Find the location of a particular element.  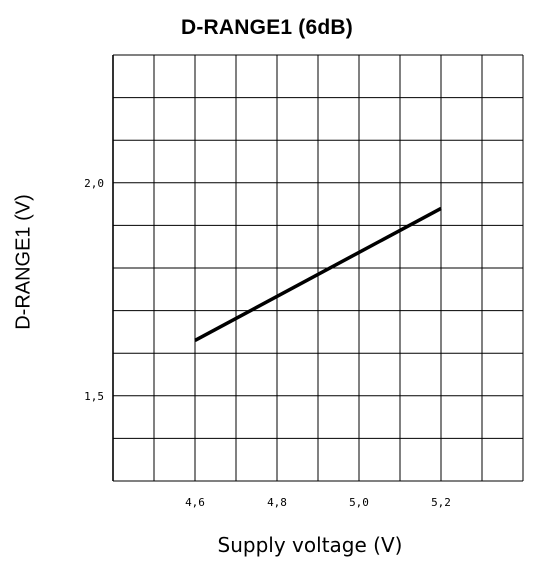

series-line is located at coordinates (318, 274).